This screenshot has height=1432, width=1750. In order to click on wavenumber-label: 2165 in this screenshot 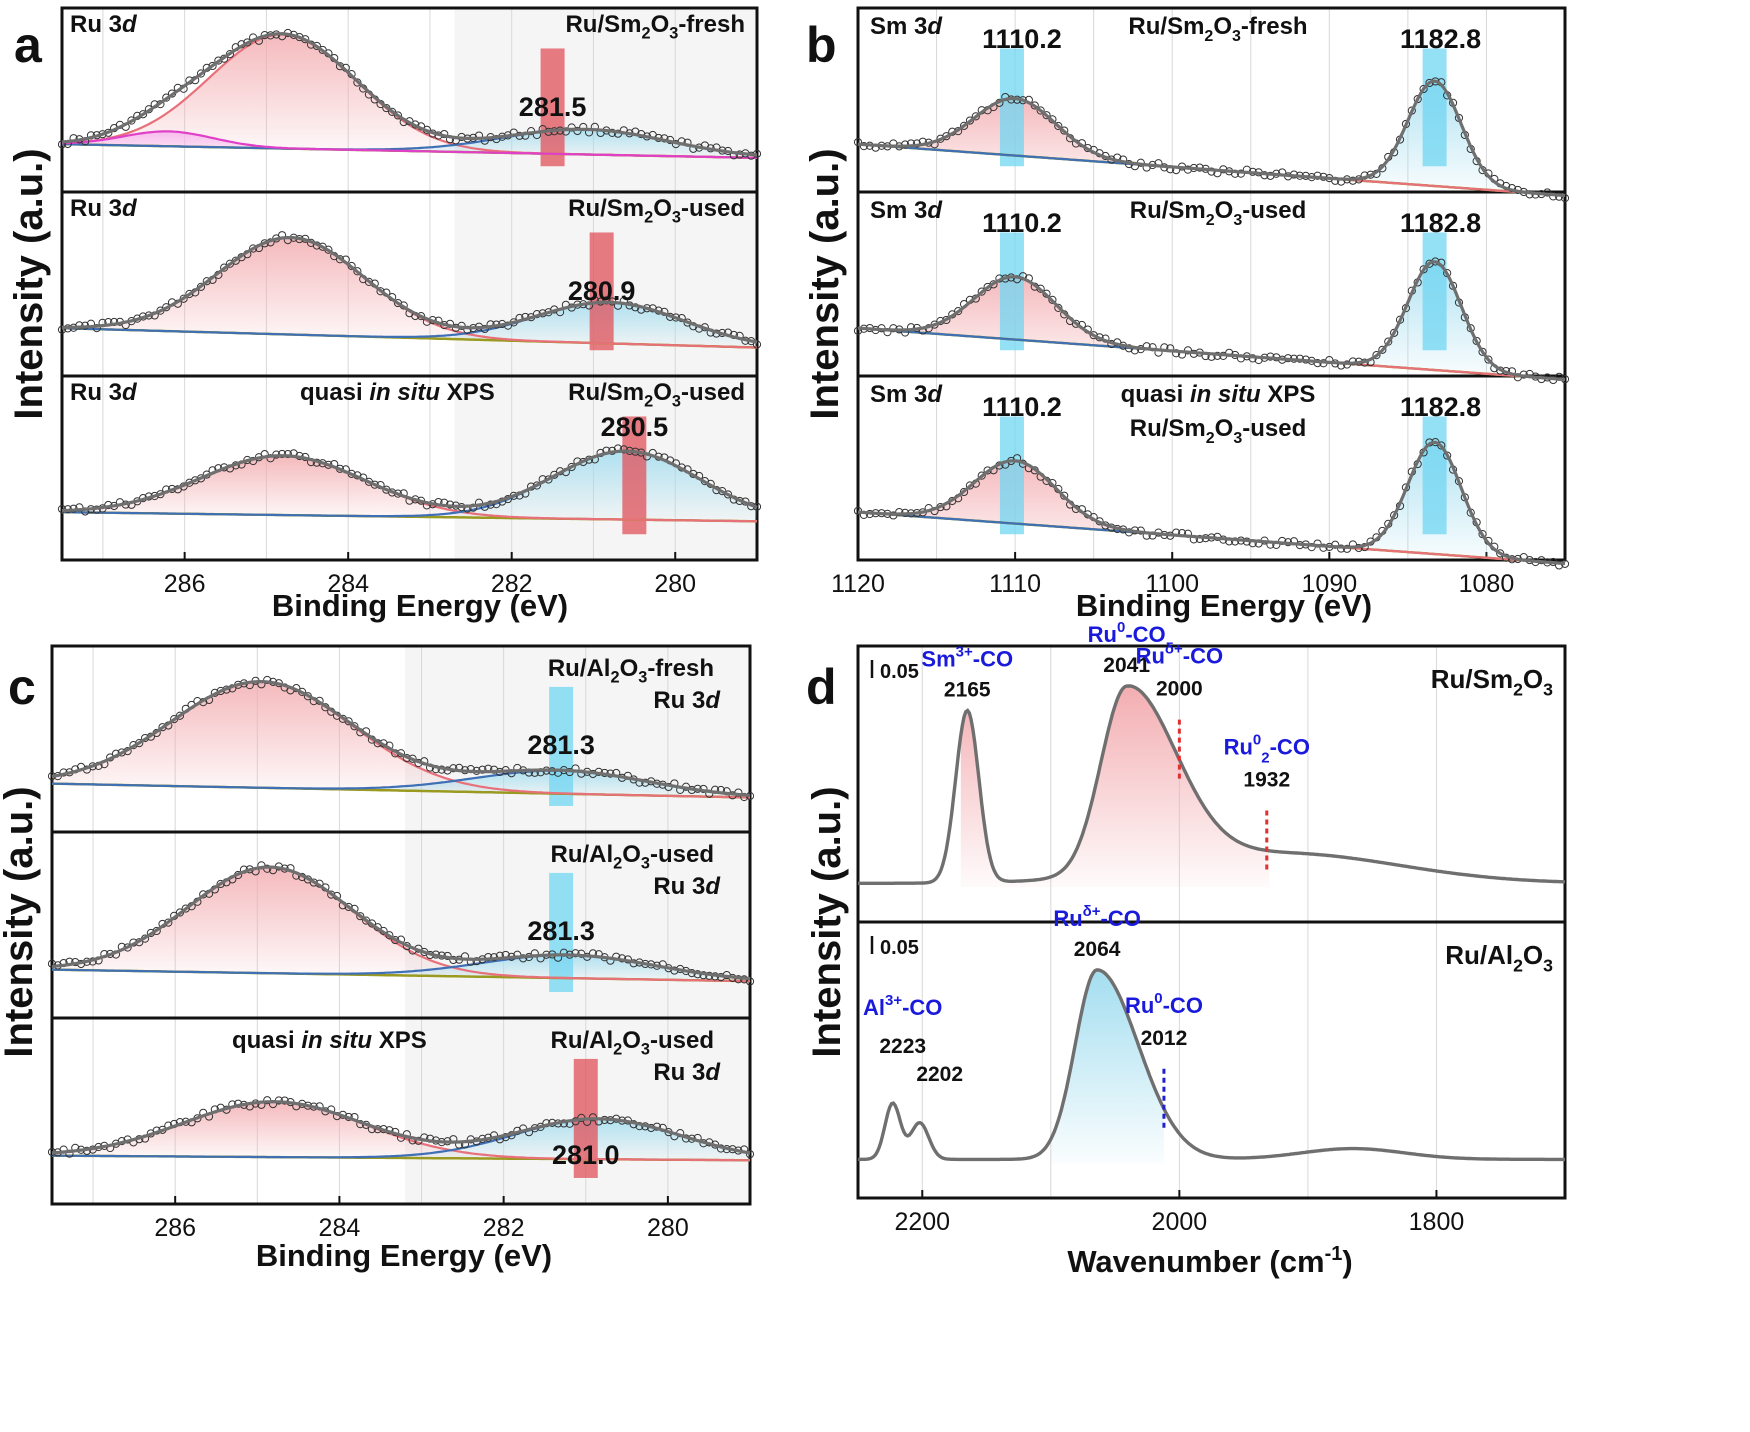, I will do `click(967, 689)`.